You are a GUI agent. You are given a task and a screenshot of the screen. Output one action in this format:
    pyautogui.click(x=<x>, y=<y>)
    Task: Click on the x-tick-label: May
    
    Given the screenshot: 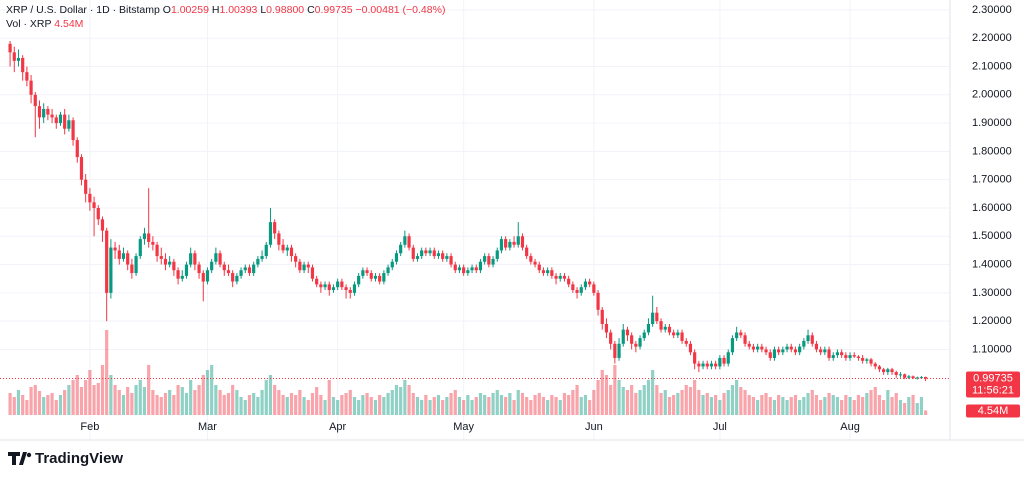 What is the action you would take?
    pyautogui.click(x=463, y=427)
    